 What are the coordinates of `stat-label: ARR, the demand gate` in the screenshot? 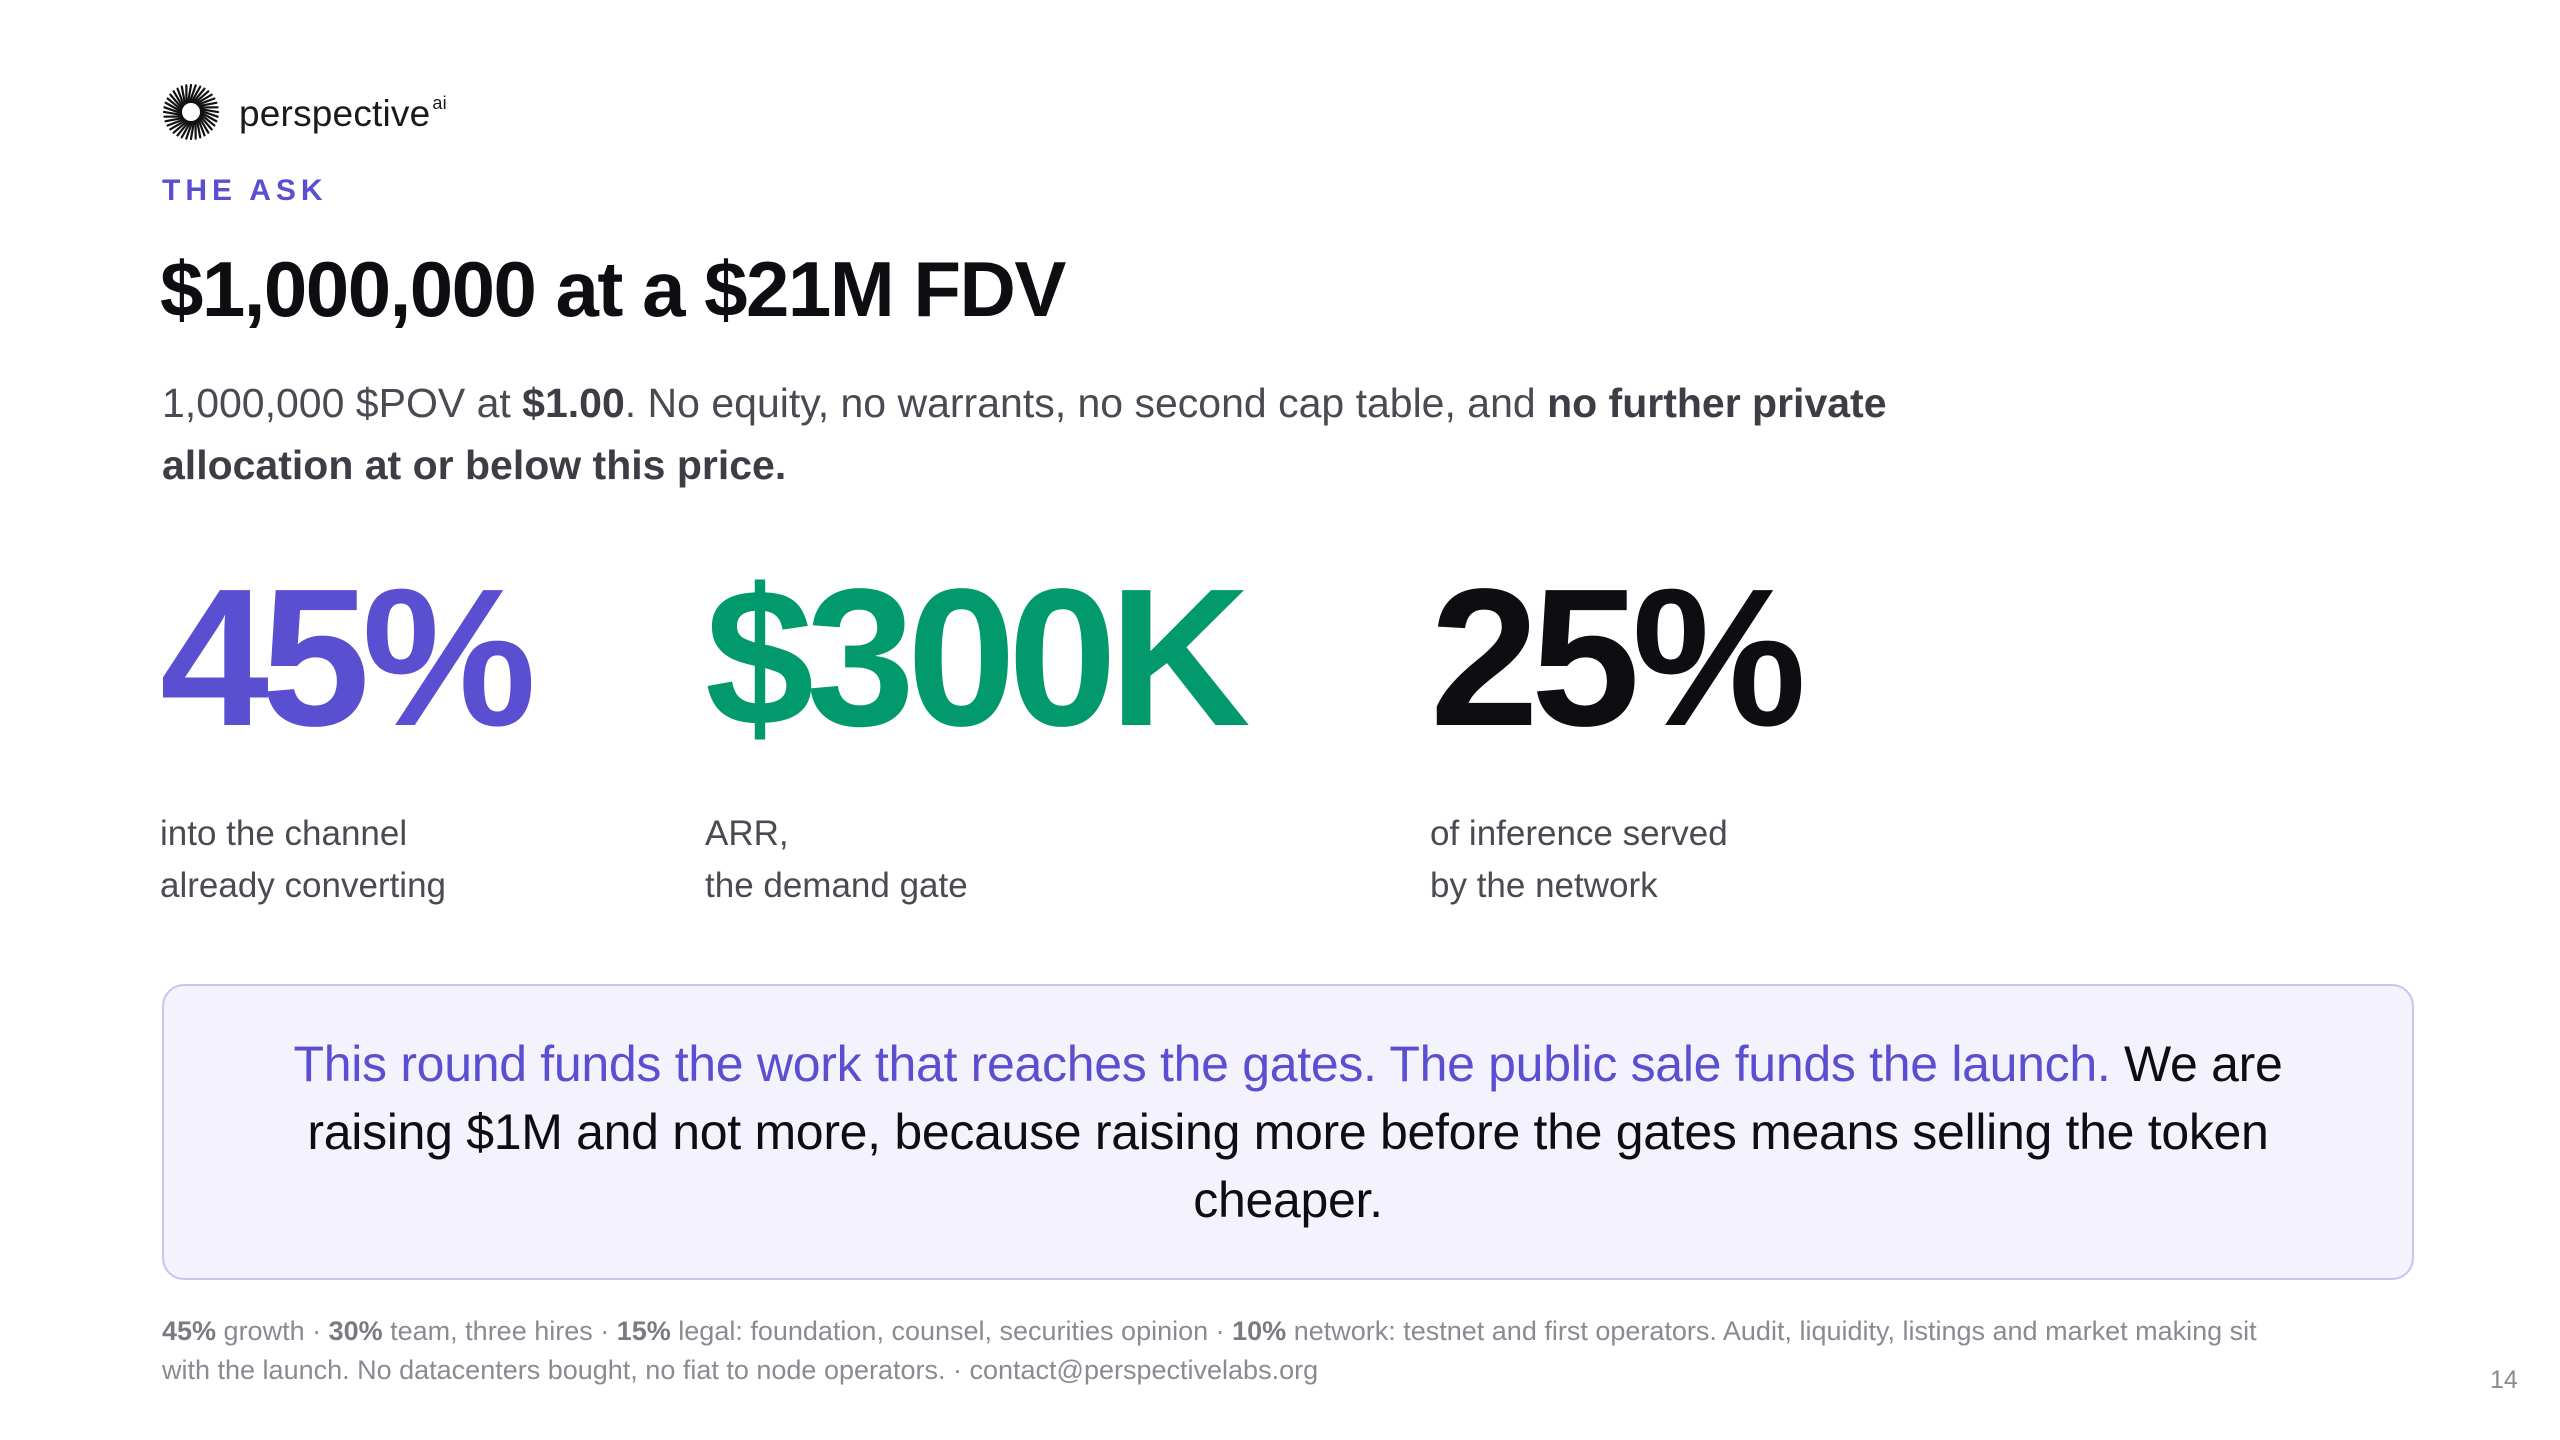 It's located at (974, 860).